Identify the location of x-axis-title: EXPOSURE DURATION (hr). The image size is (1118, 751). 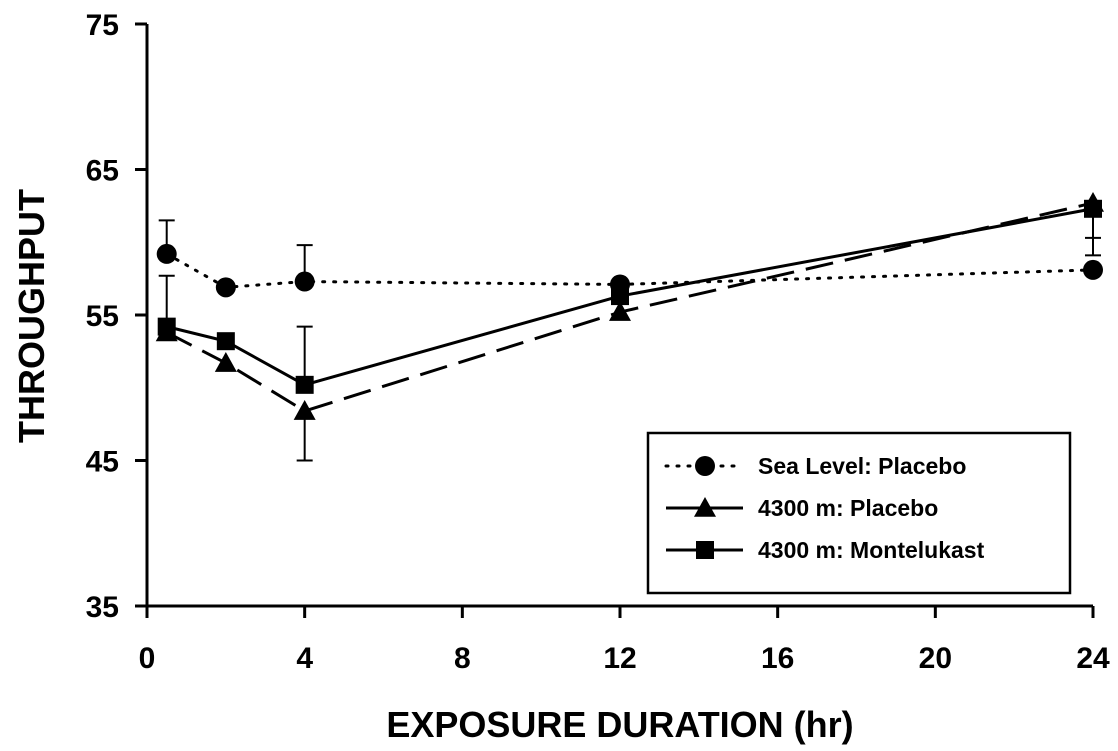
(619, 724).